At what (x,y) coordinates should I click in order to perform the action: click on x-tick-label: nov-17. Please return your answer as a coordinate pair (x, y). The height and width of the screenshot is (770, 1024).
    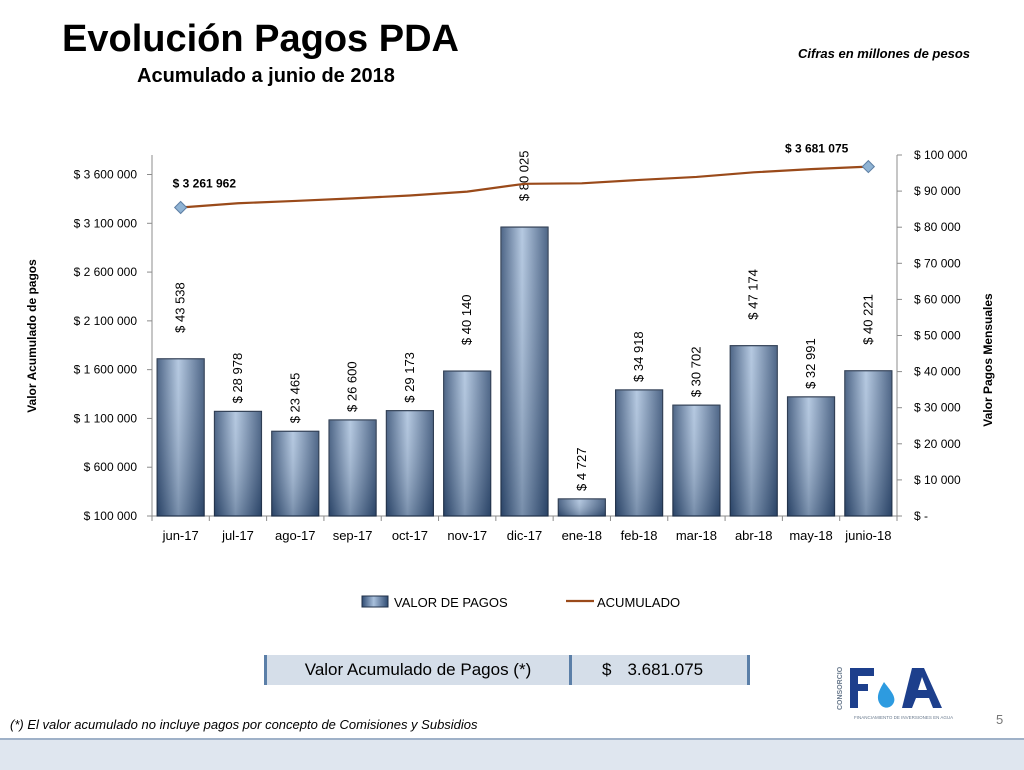
    Looking at the image, I should click on (467, 535).